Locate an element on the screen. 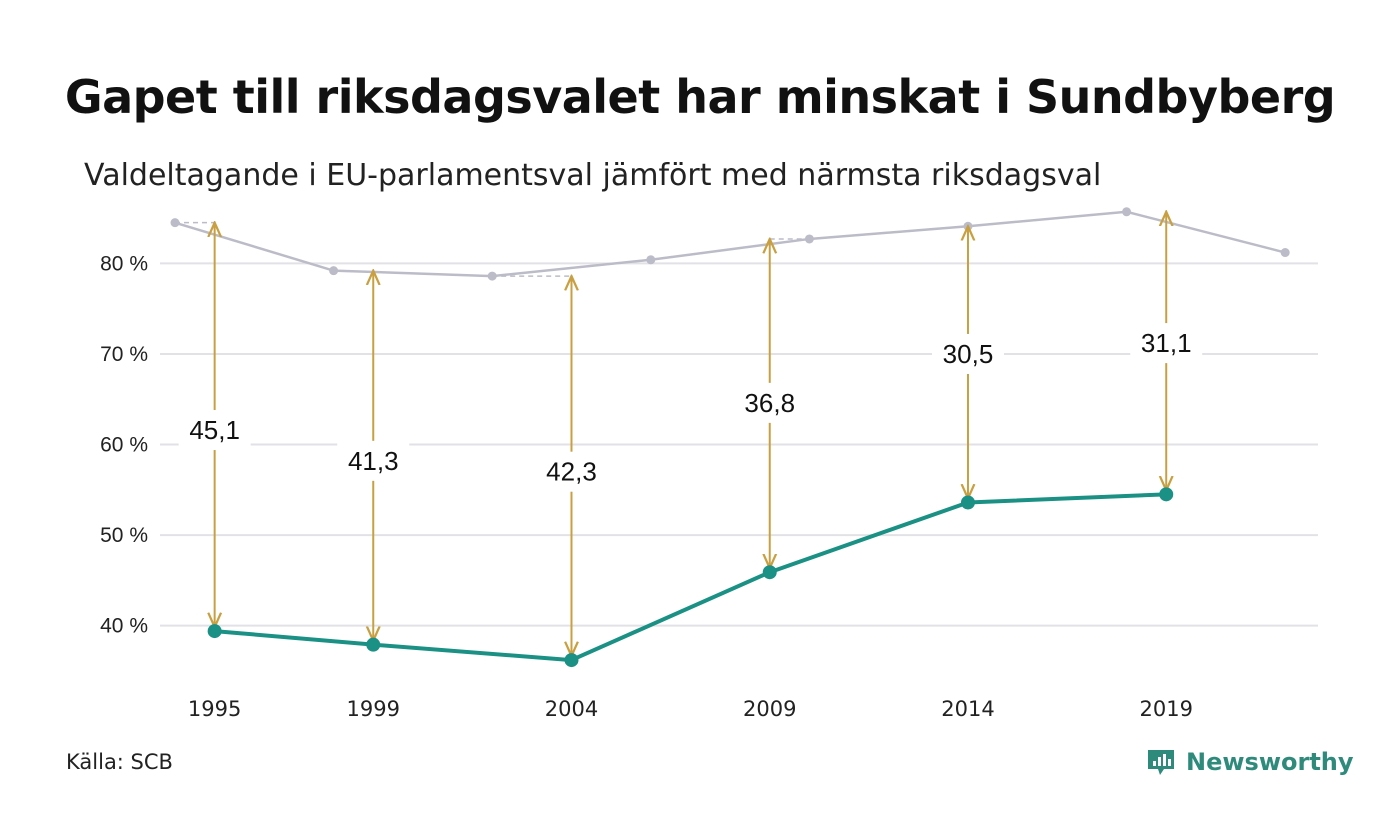 This screenshot has width=1400, height=840. y-tick-label: 50 % is located at coordinates (124, 535).